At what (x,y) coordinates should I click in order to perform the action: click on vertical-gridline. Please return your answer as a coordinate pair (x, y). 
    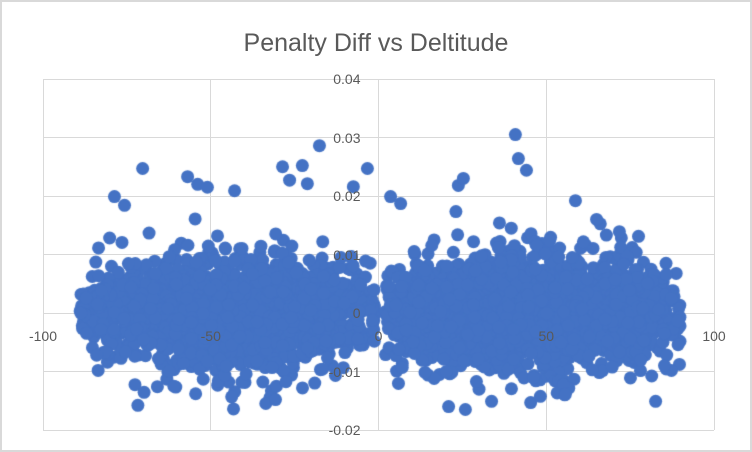
    Looking at the image, I should click on (714, 254).